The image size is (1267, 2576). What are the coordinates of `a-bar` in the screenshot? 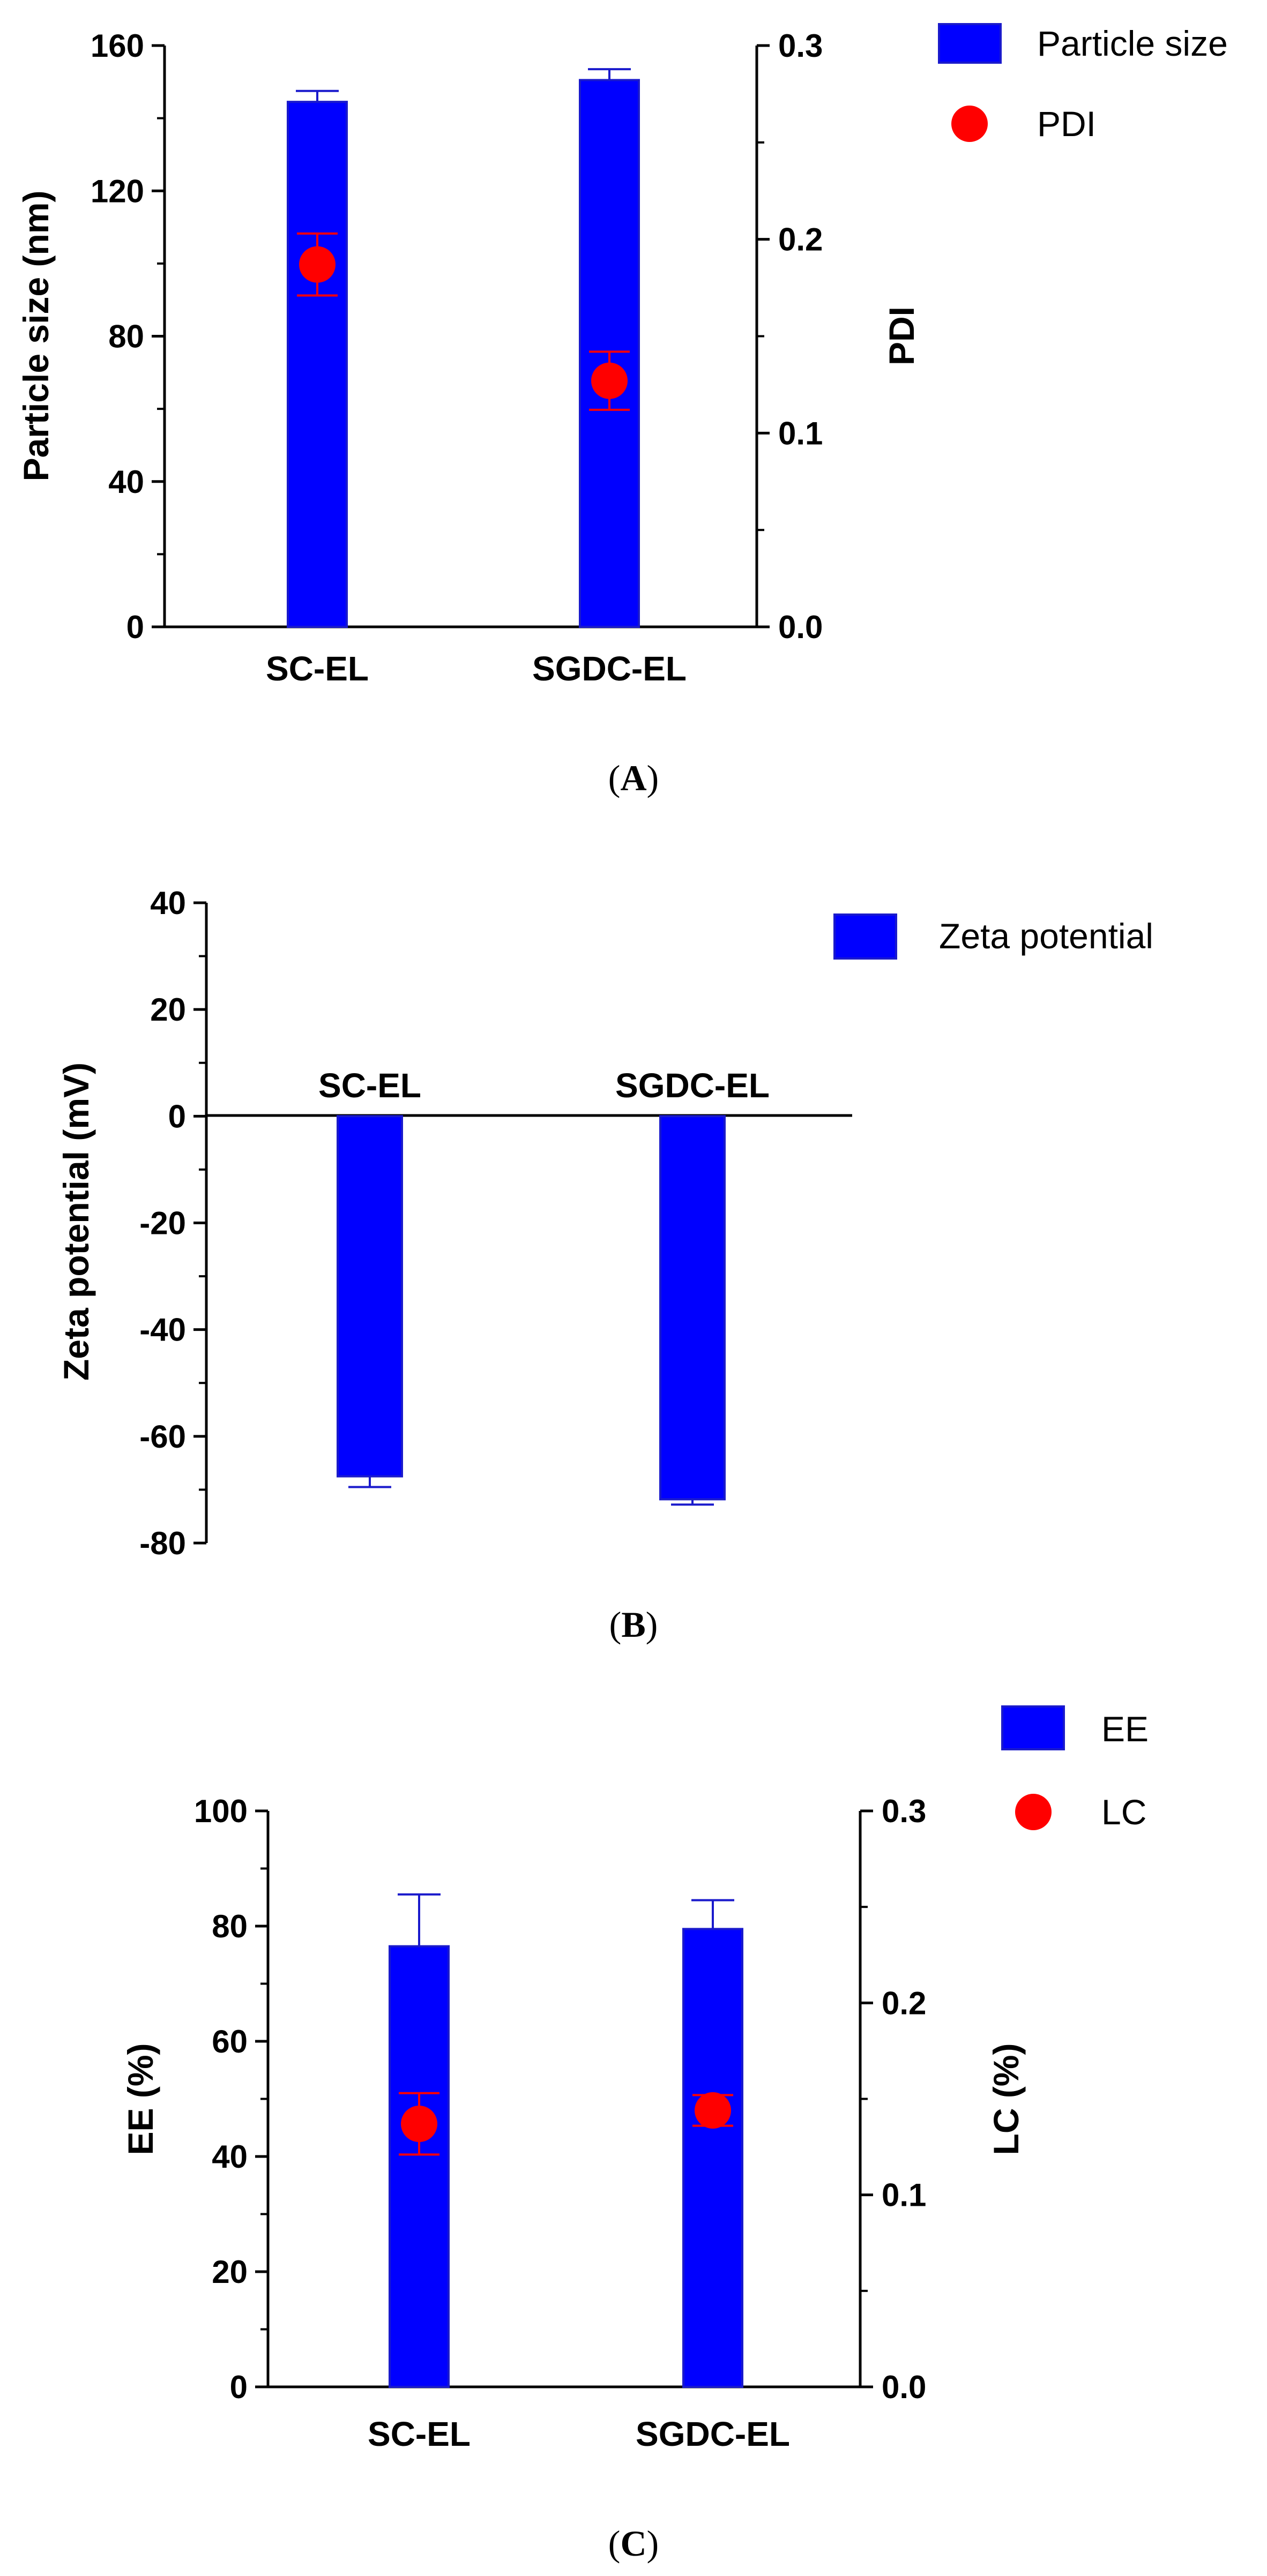 It's located at (317, 364).